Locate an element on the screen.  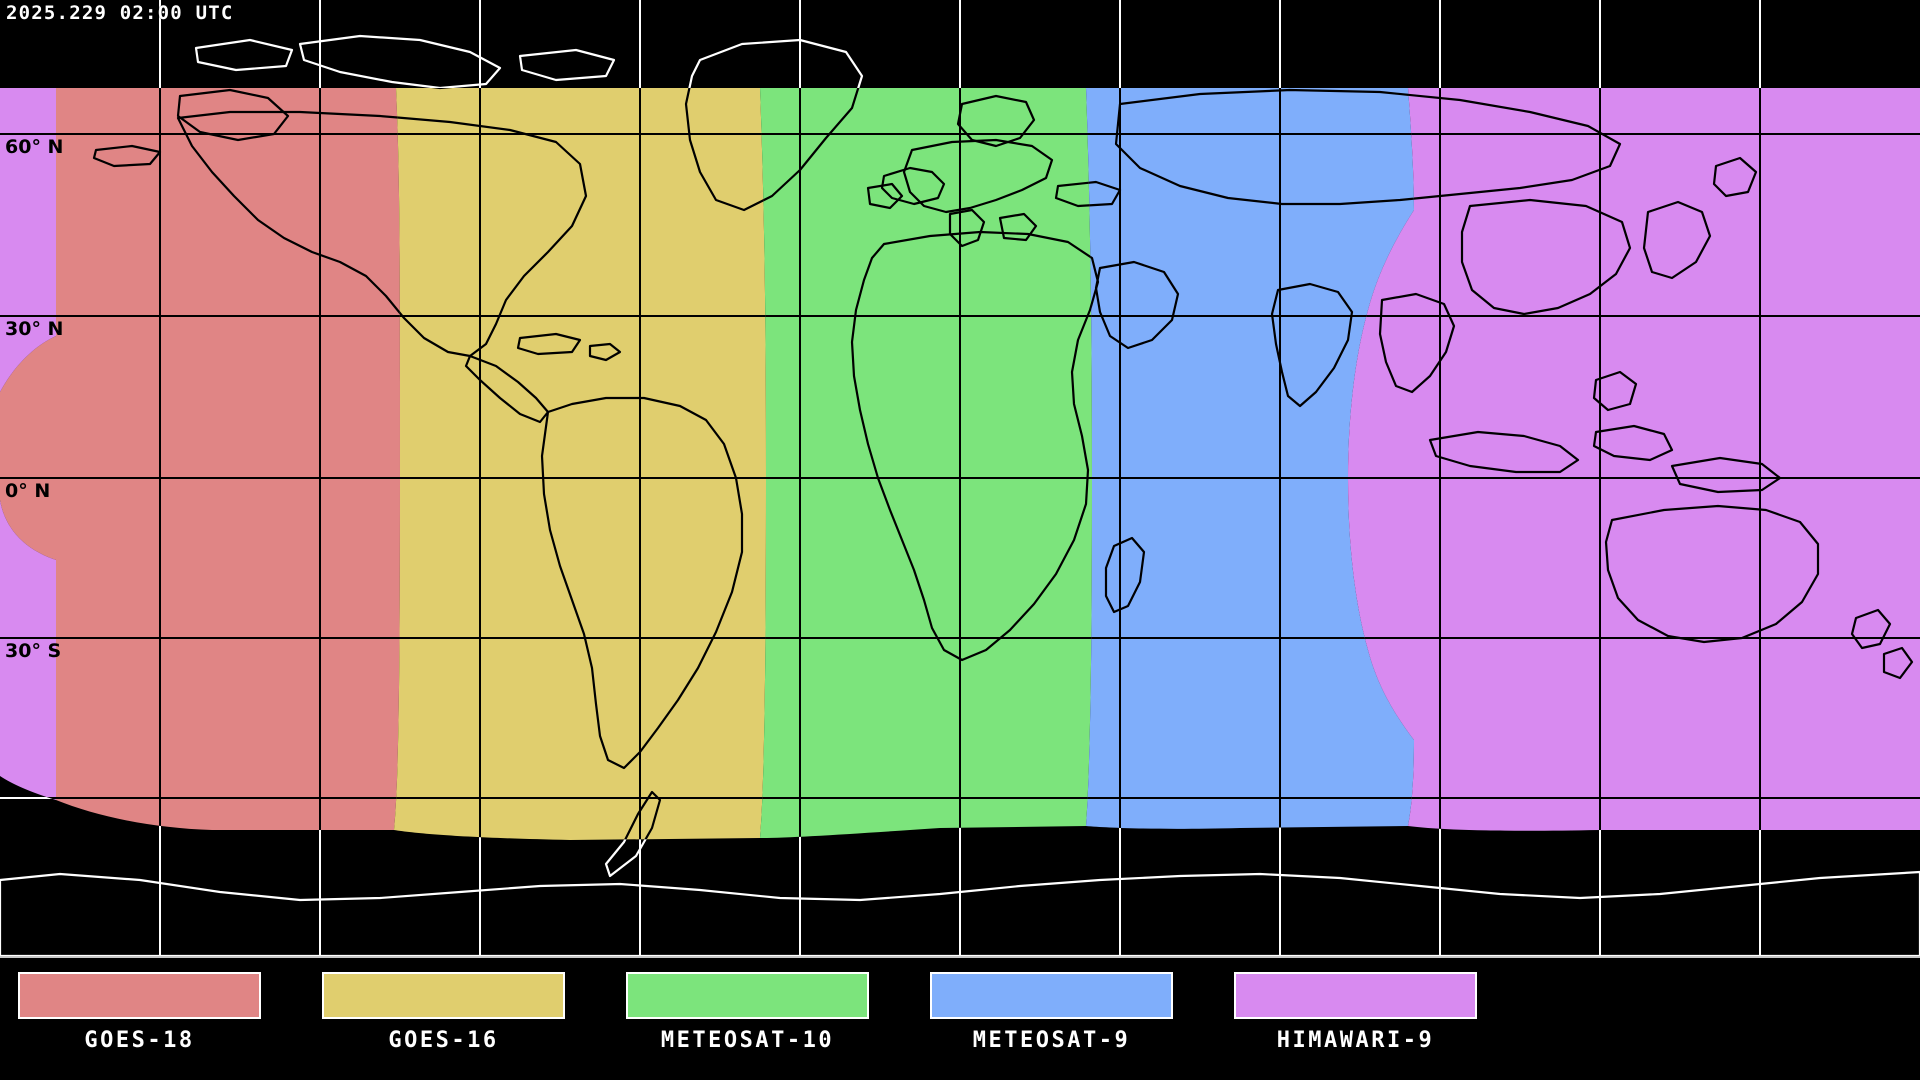
legend-item-goes-16: GOES-16 is located at coordinates (443, 1012).